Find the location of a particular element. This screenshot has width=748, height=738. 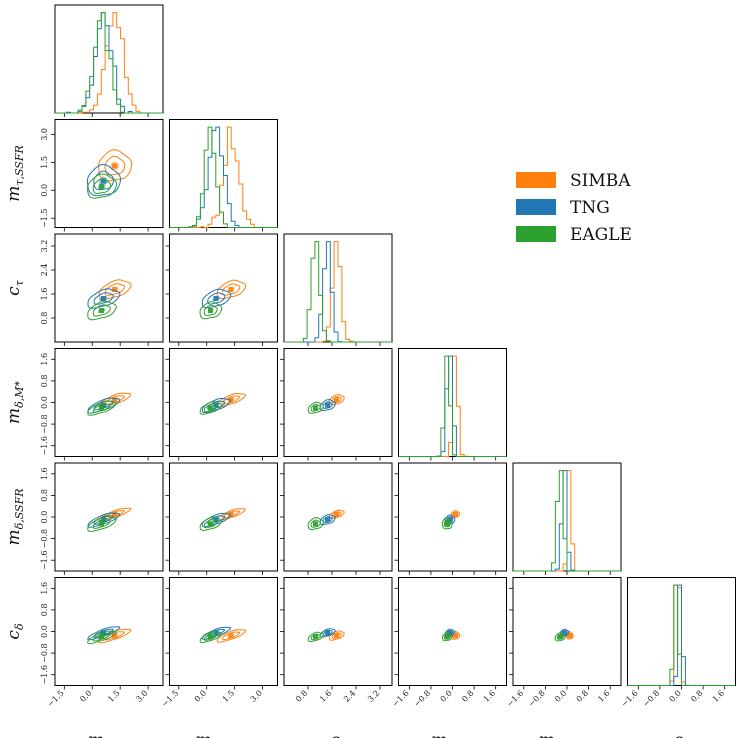

y-axis-label-c_tau: cτ is located at coordinates (15, 287).